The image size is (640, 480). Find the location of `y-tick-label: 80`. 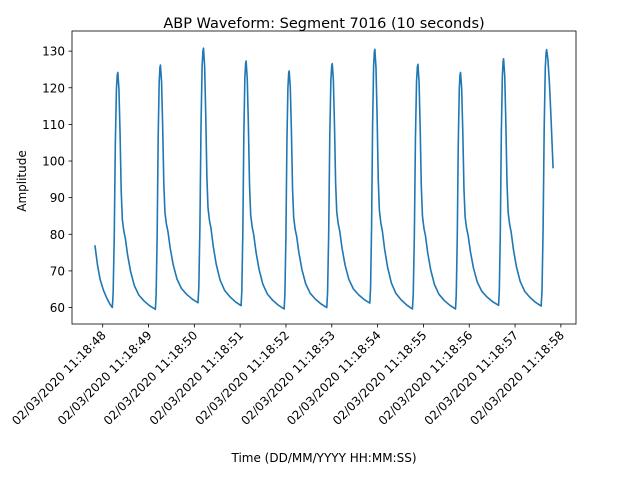

y-tick-label: 80 is located at coordinates (57, 235).